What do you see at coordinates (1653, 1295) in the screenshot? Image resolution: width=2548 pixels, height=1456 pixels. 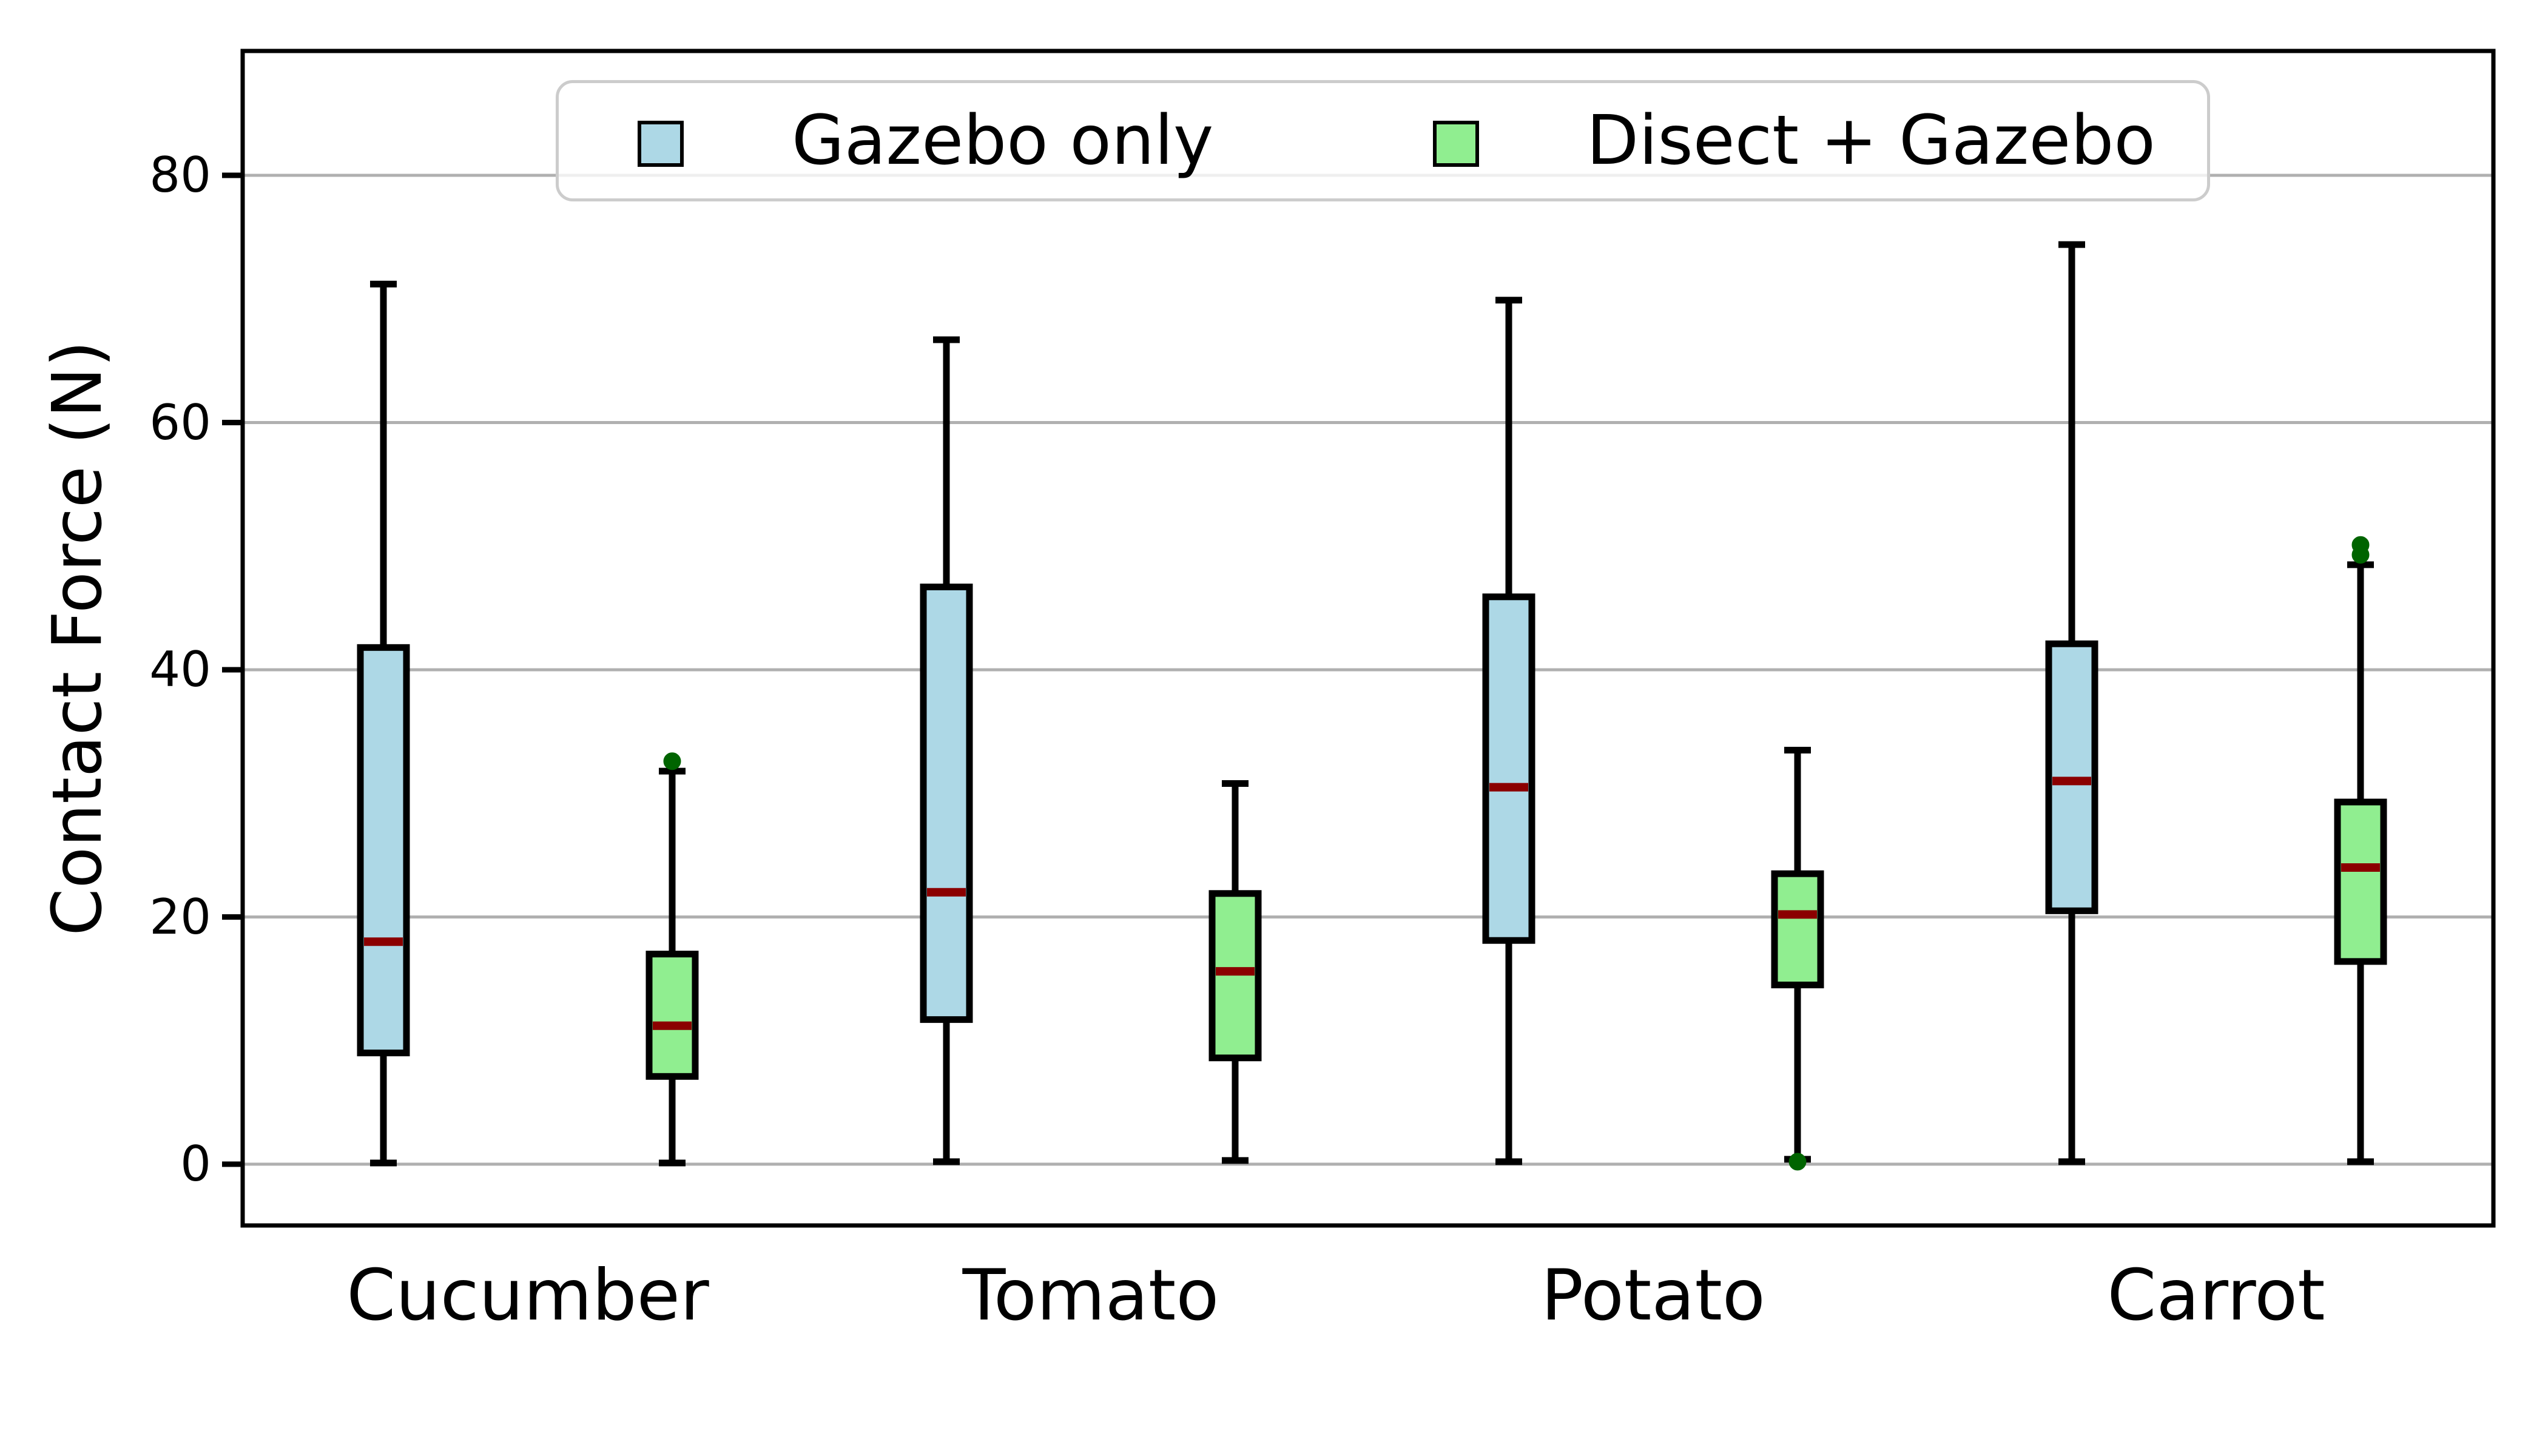 I see `x-category-label-potato: Potato` at bounding box center [1653, 1295].